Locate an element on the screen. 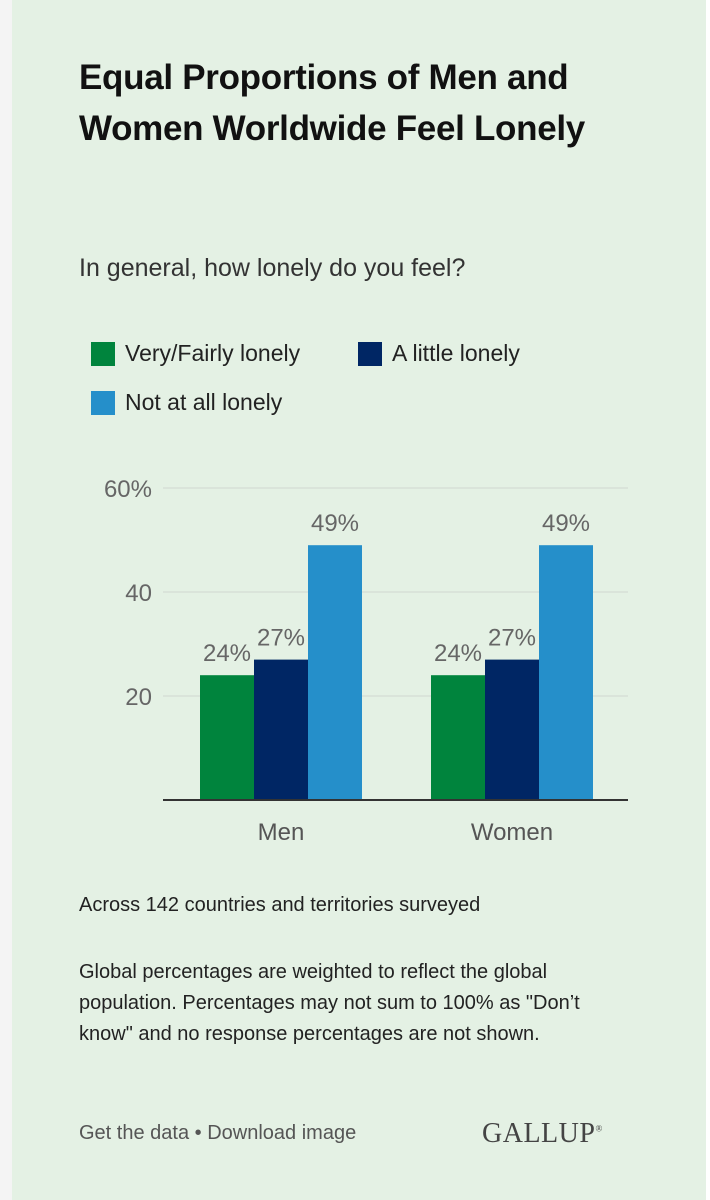 Image resolution: width=710 pixels, height=1200 pixels. legend-item-a-little-lonely: A little lonely is located at coordinates (439, 353).